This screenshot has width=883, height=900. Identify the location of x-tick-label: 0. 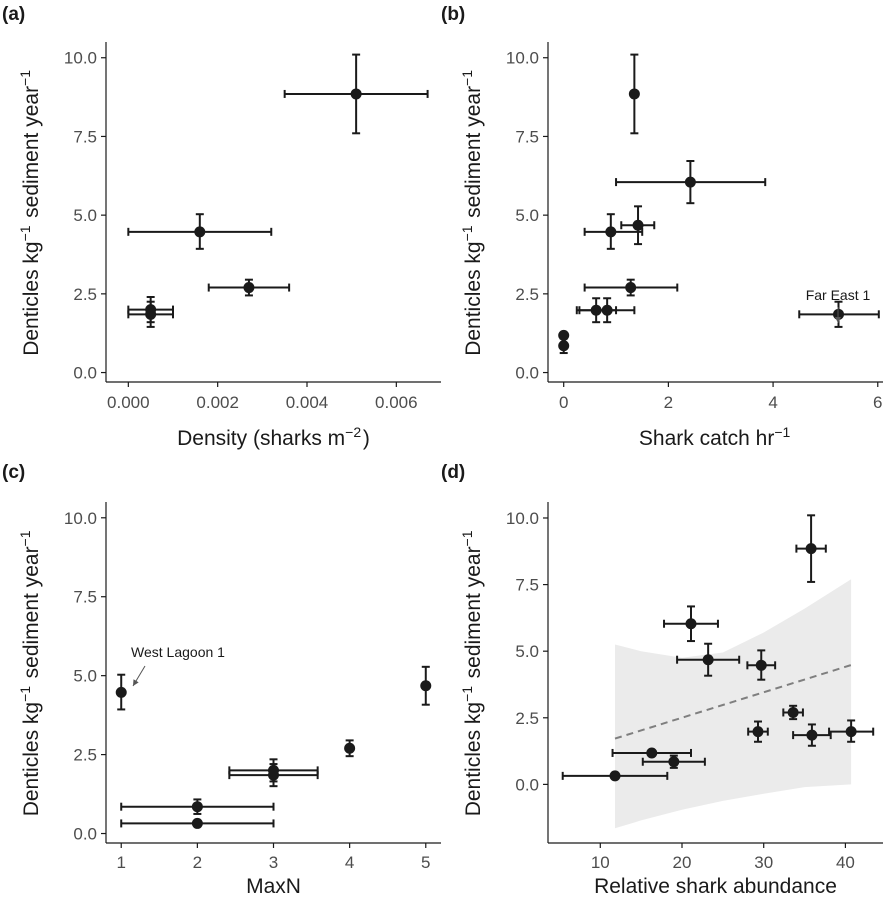
(563, 402).